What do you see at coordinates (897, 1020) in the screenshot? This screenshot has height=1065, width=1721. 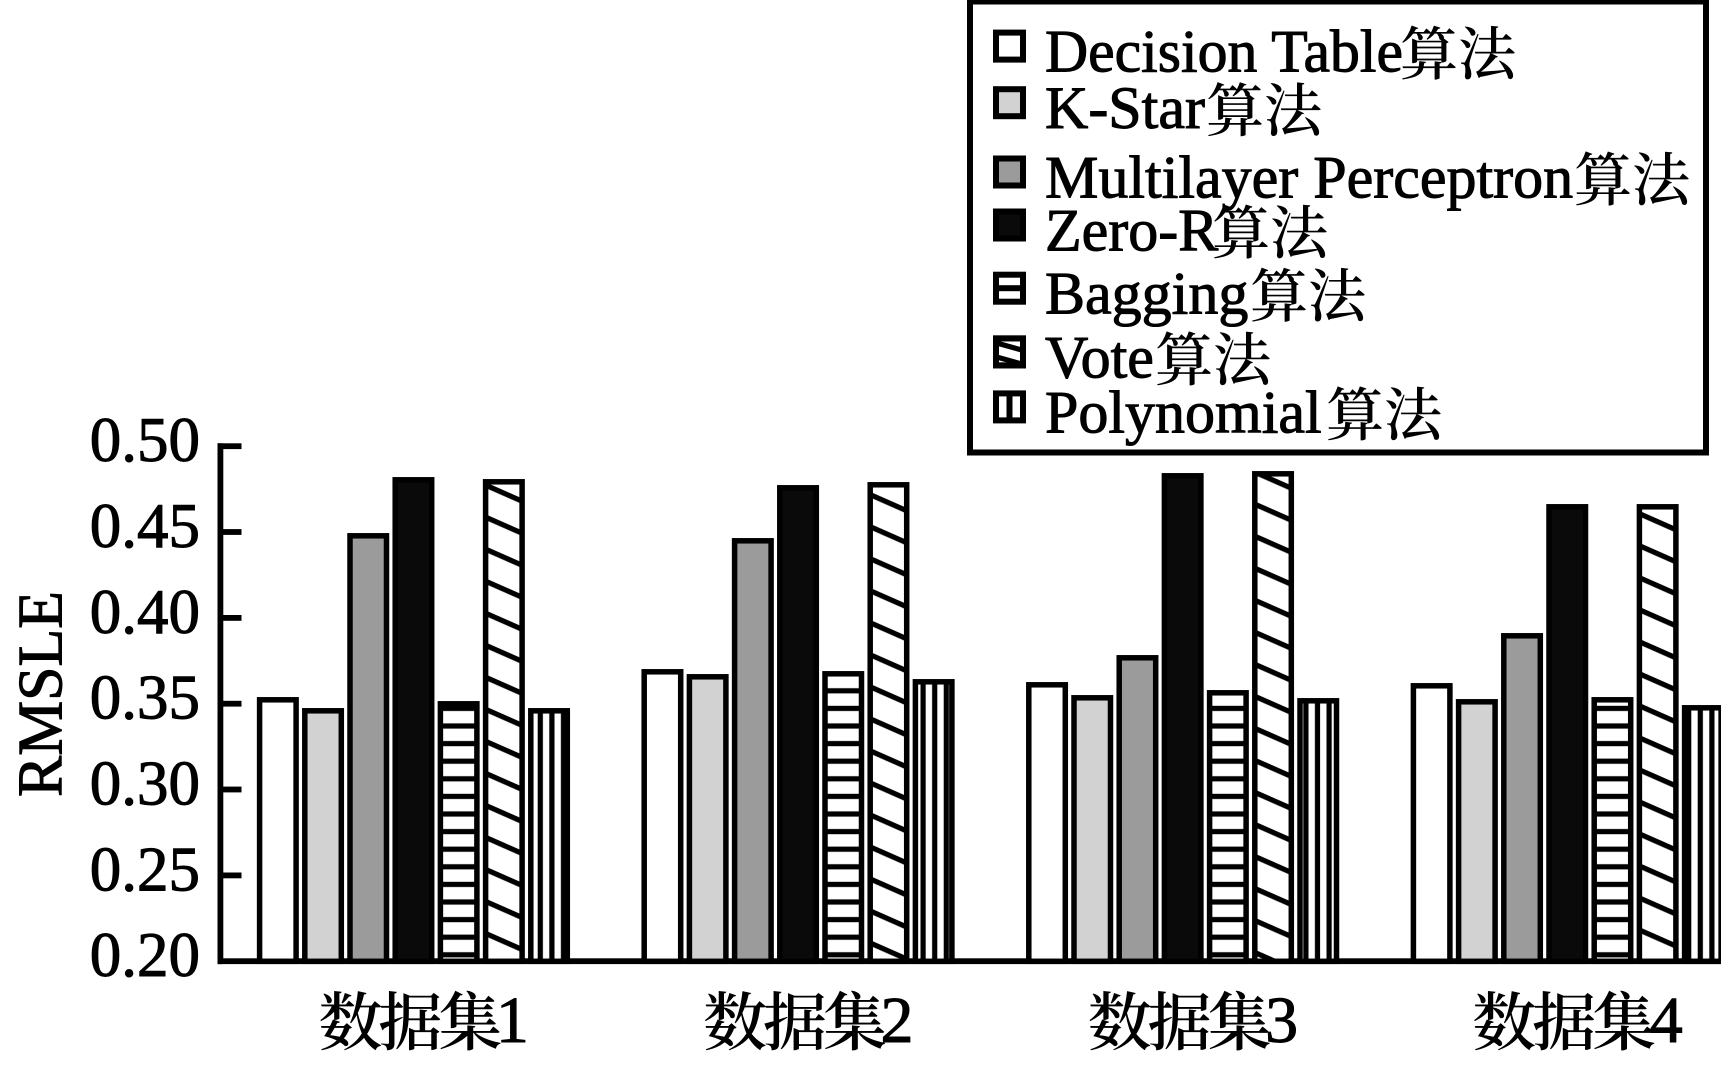 I see `svg-text: 2` at bounding box center [897, 1020].